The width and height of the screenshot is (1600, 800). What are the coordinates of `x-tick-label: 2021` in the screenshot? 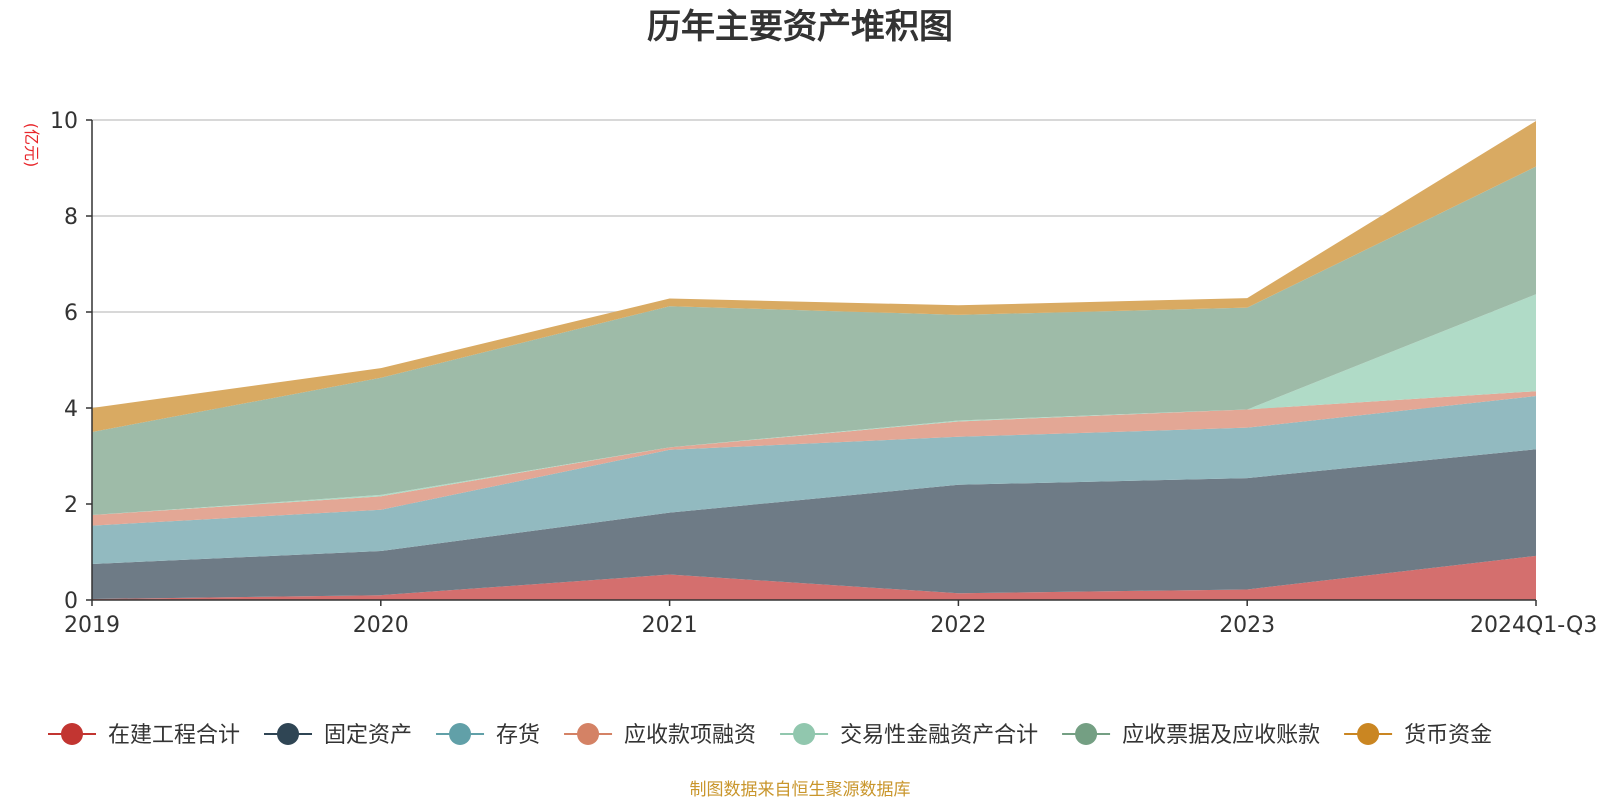 It's located at (670, 625).